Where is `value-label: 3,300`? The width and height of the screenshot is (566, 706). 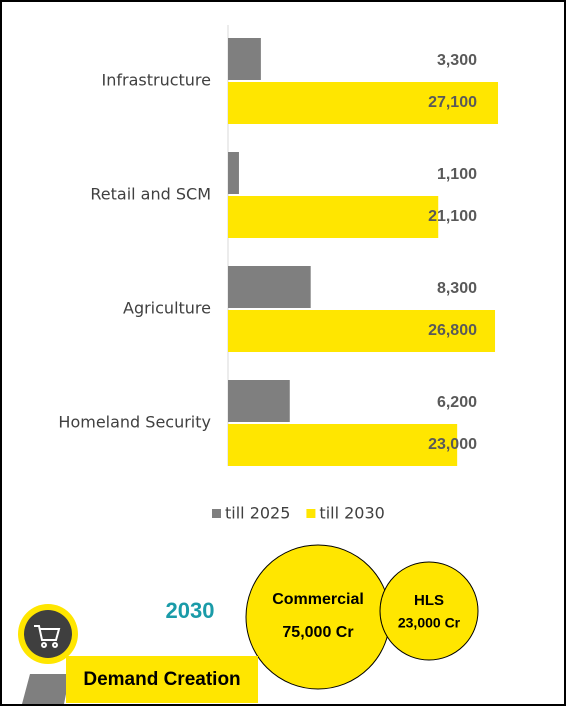
value-label: 3,300 is located at coordinates (457, 60).